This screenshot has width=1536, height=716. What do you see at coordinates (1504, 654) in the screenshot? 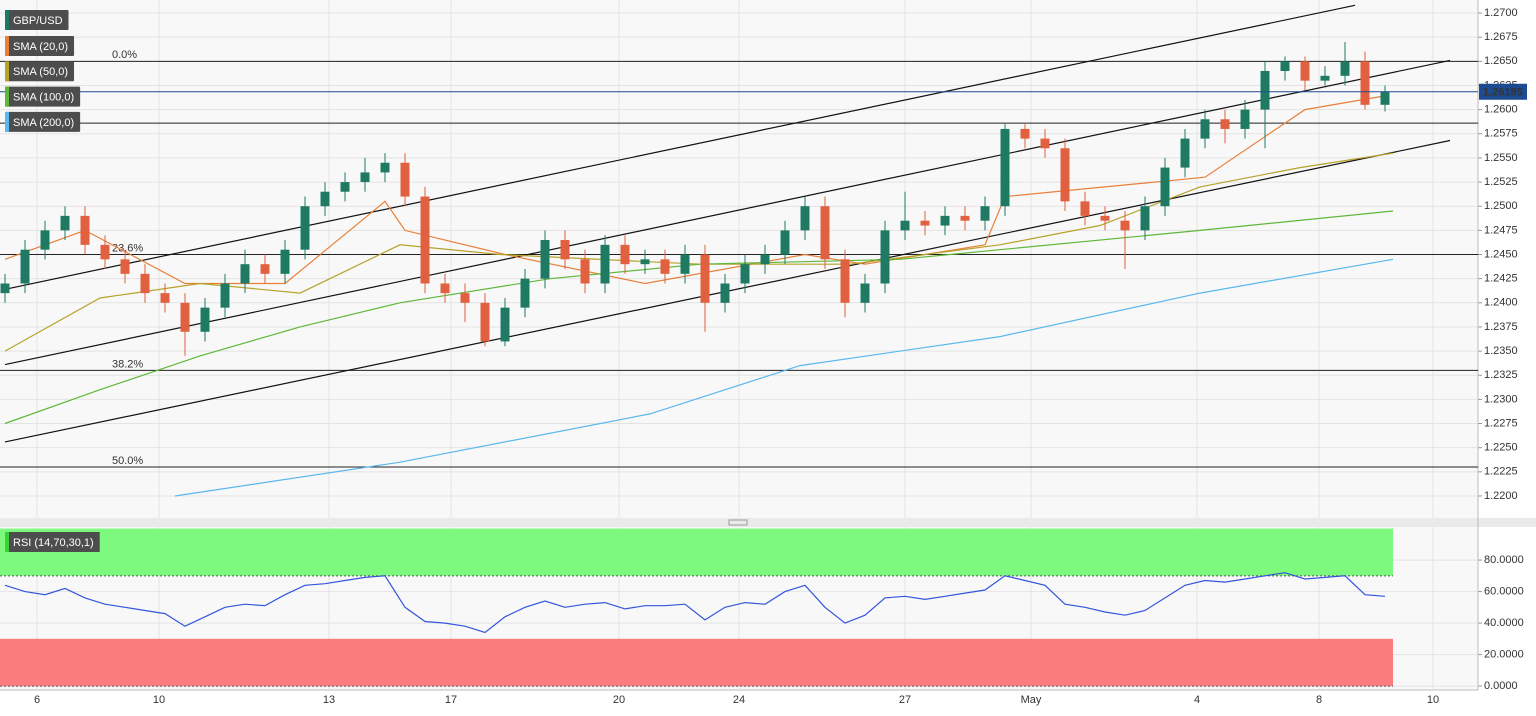
I see `y-tick-label: 20.0000` at bounding box center [1504, 654].